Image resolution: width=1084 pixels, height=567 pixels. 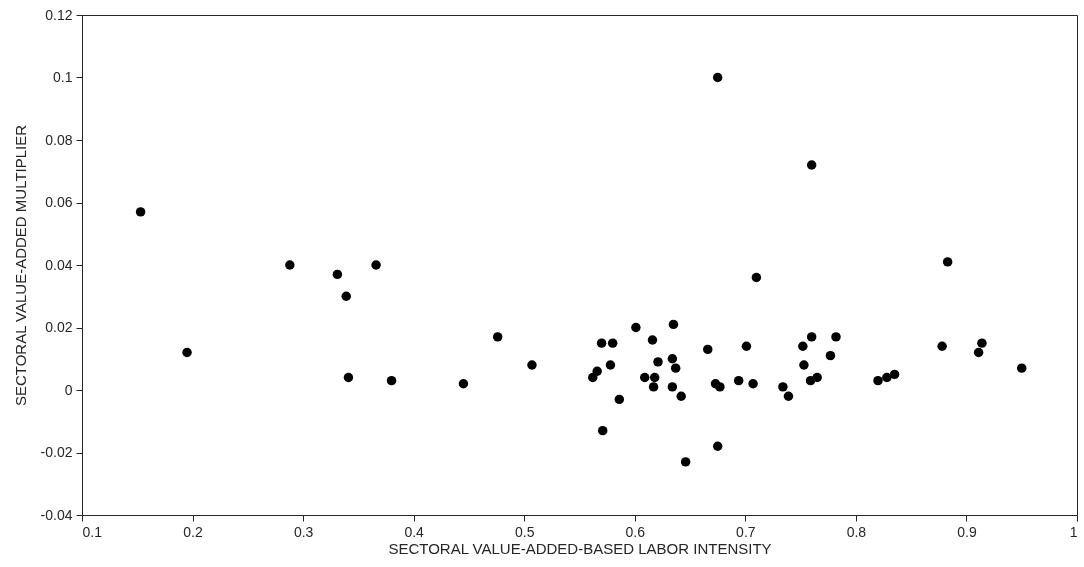 I want to click on x-tick-label: 0.8, so click(x=856, y=531).